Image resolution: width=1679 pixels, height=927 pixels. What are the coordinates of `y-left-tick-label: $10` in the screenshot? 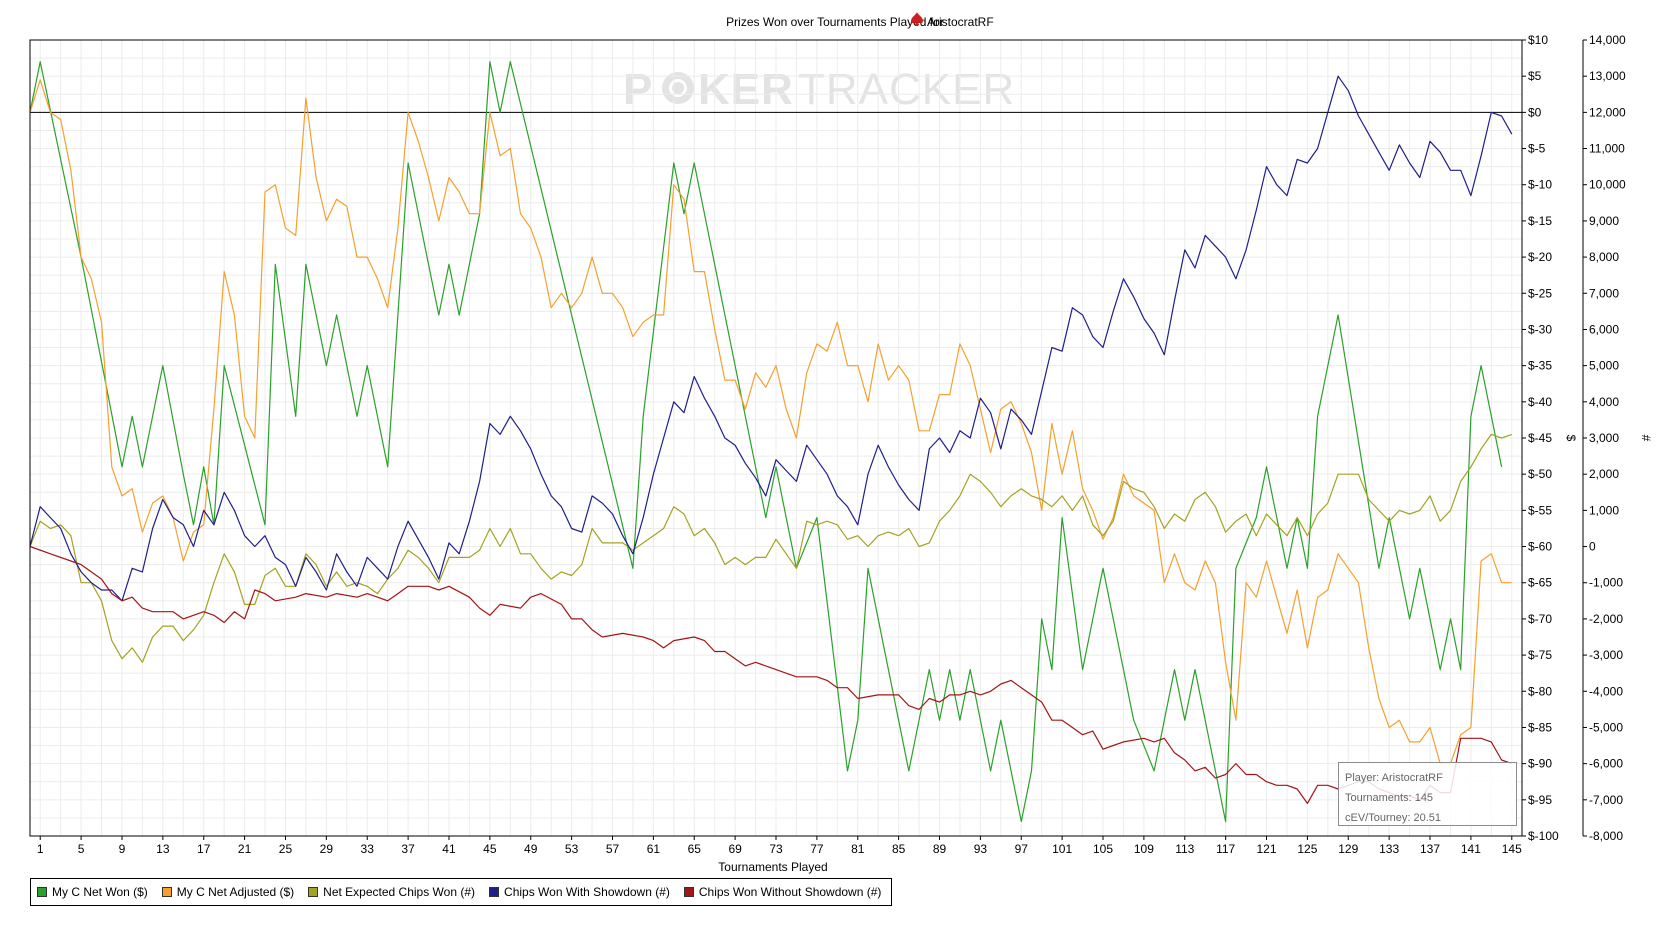 It's located at (1538, 40).